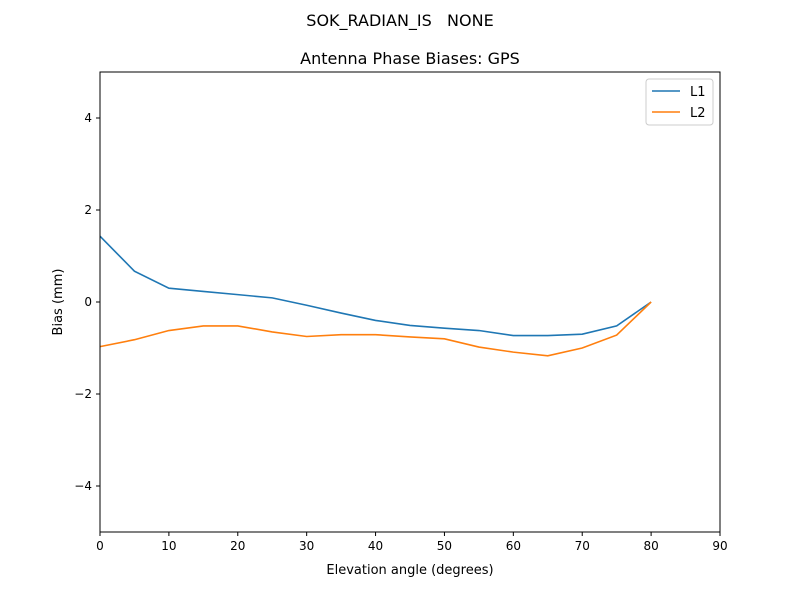  I want to click on suptitle: SOK_RADIAN_IS NONE, so click(399, 21).